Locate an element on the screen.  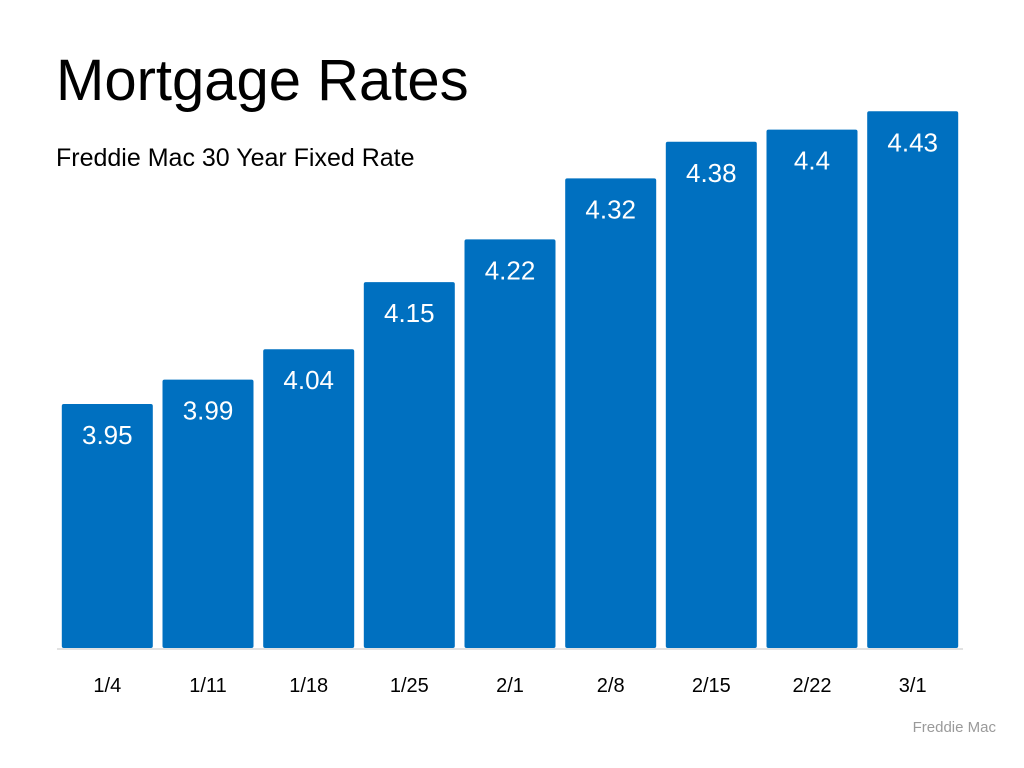
source-credit: Freddie Mac is located at coordinates (954, 727).